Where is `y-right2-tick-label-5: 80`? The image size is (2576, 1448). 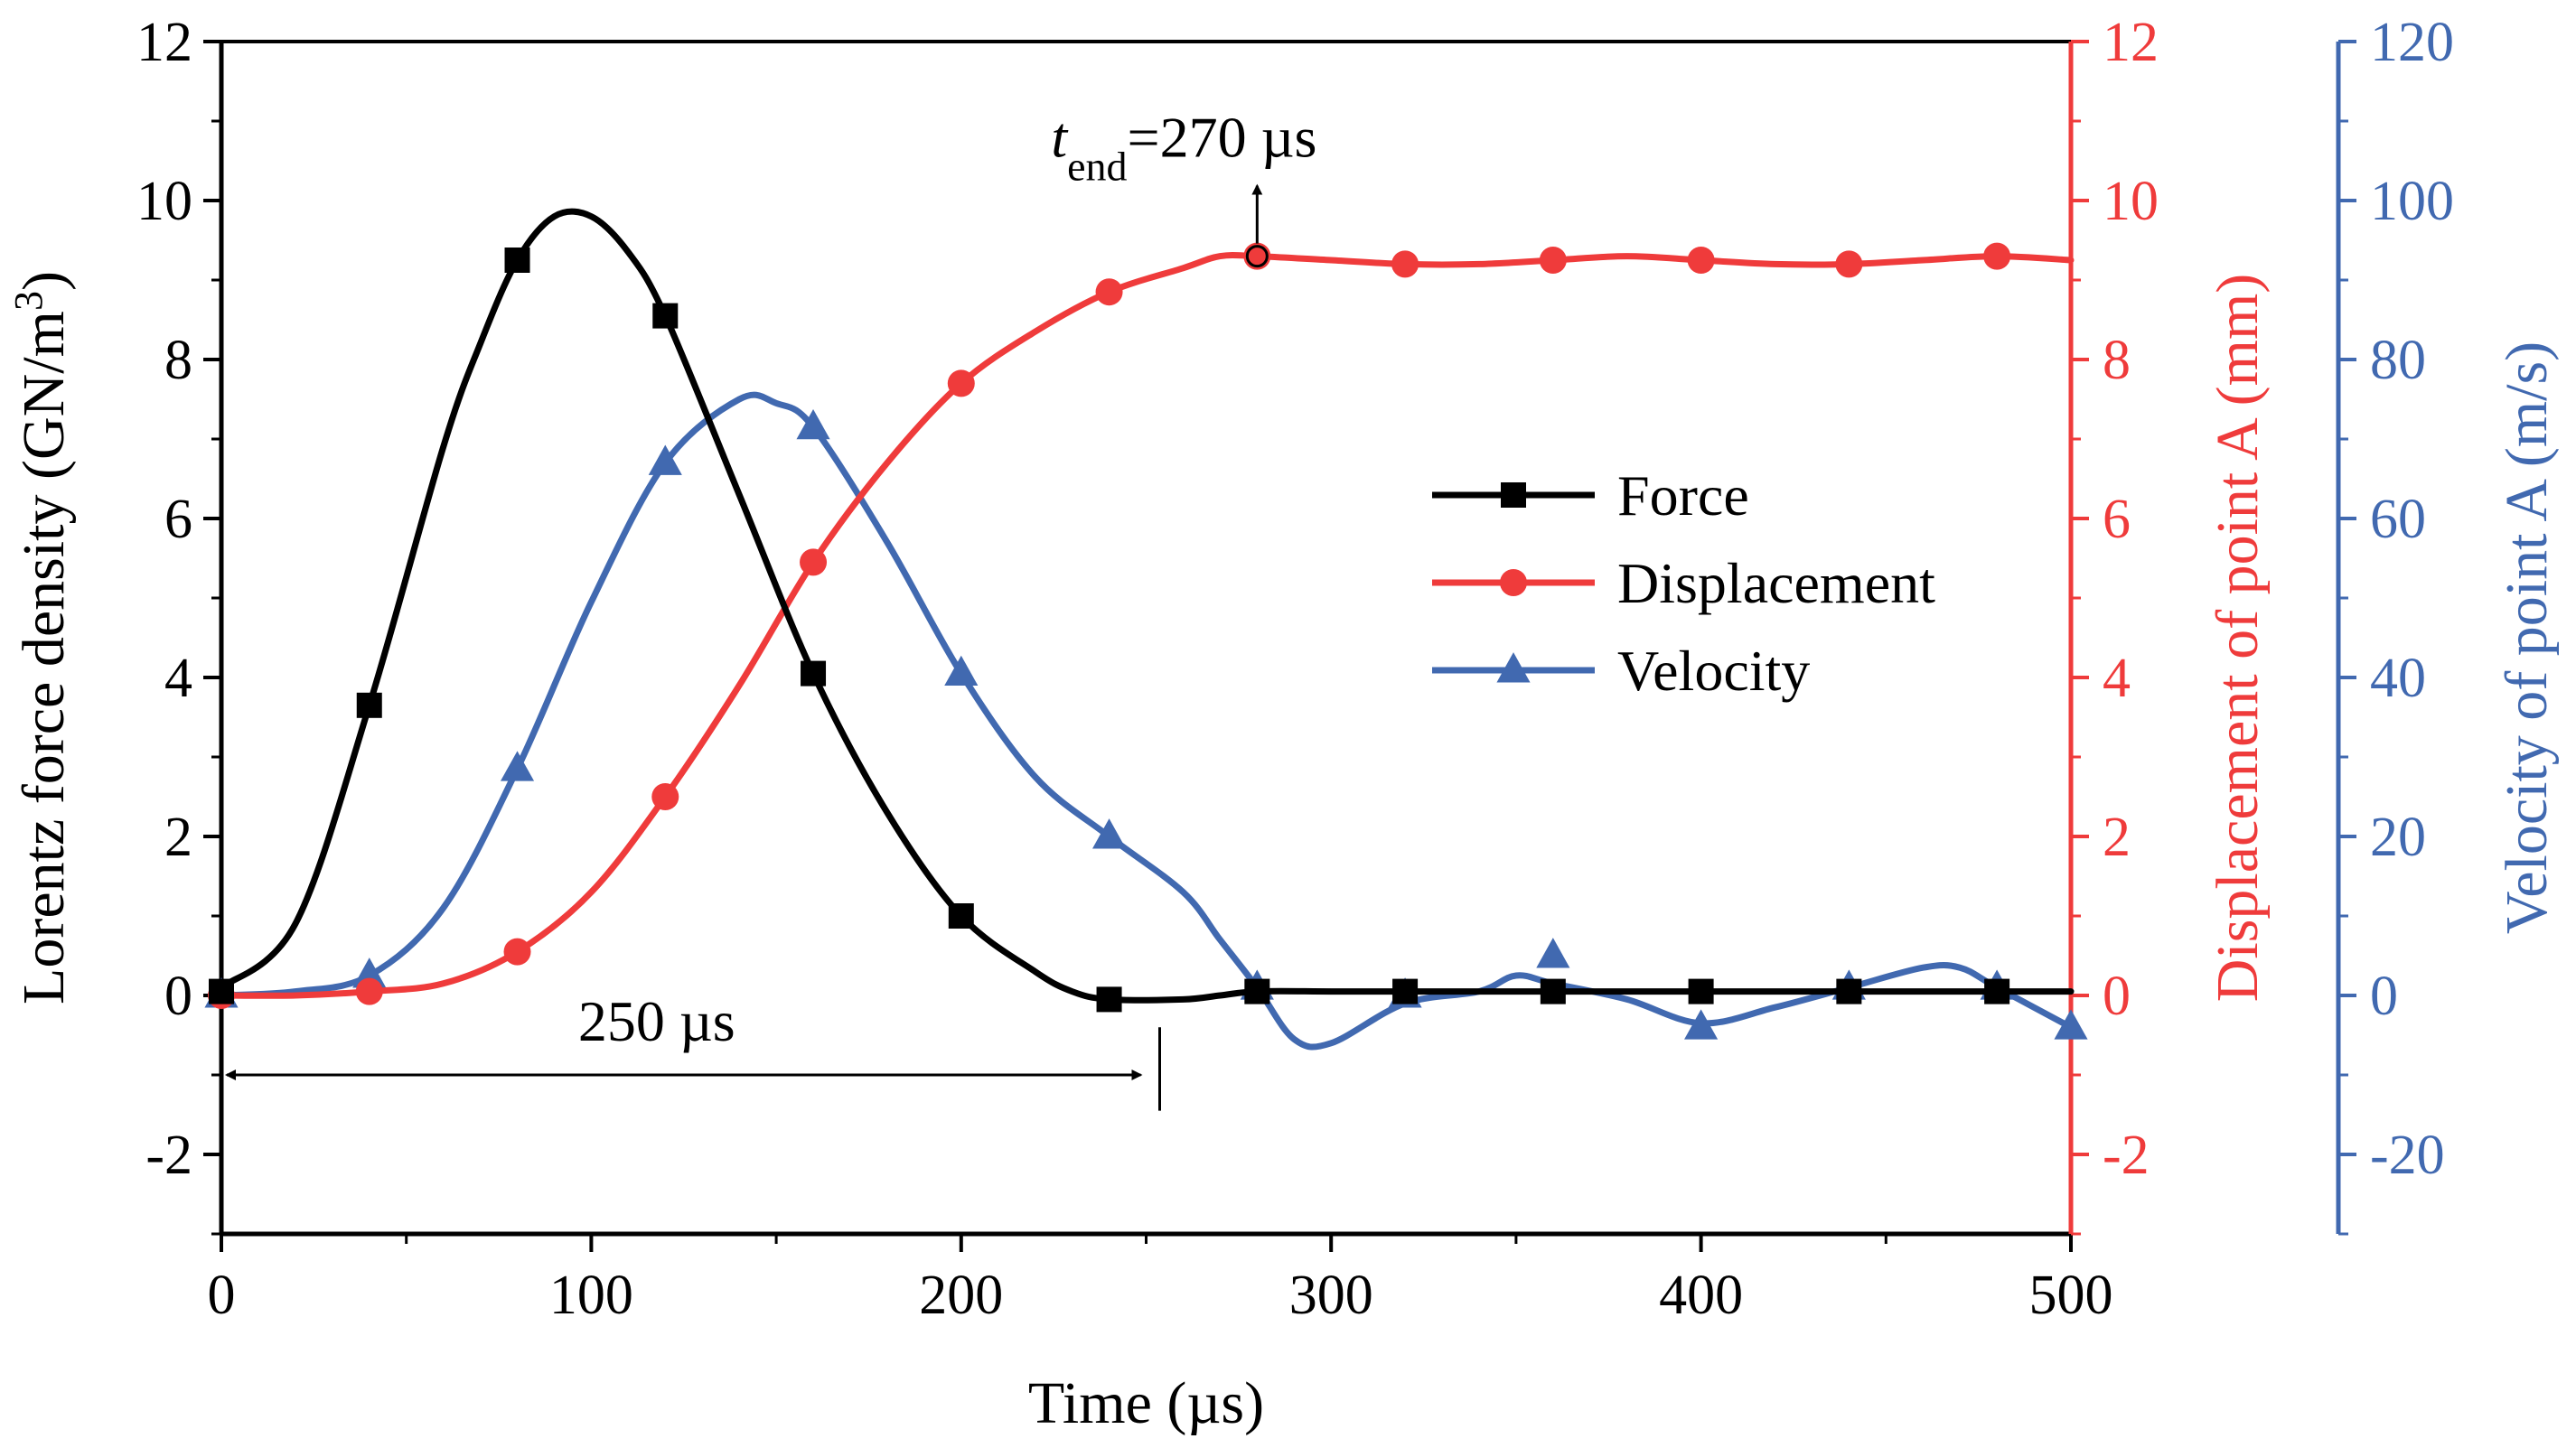
y-right2-tick-label-5: 80 is located at coordinates (2398, 360).